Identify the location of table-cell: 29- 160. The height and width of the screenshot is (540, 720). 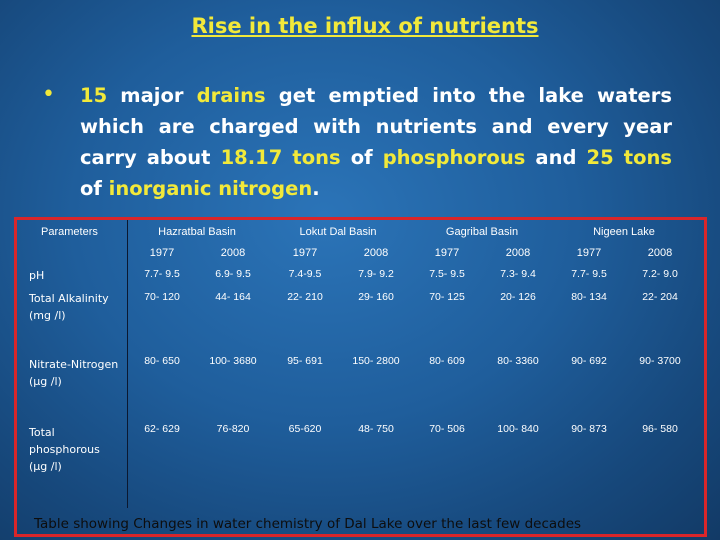
(376, 297).